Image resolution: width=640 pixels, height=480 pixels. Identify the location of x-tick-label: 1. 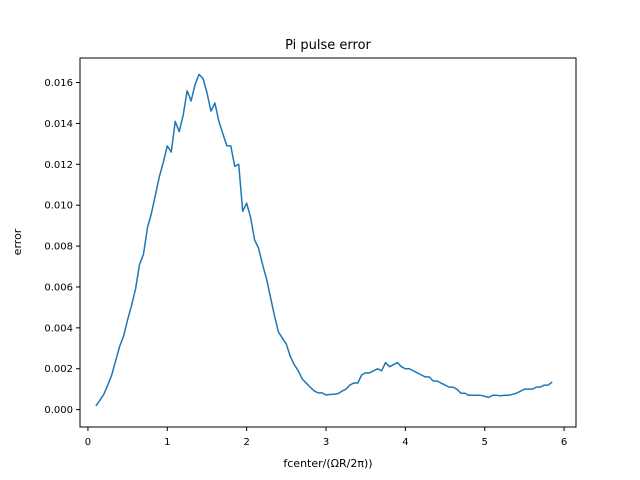
(167, 442).